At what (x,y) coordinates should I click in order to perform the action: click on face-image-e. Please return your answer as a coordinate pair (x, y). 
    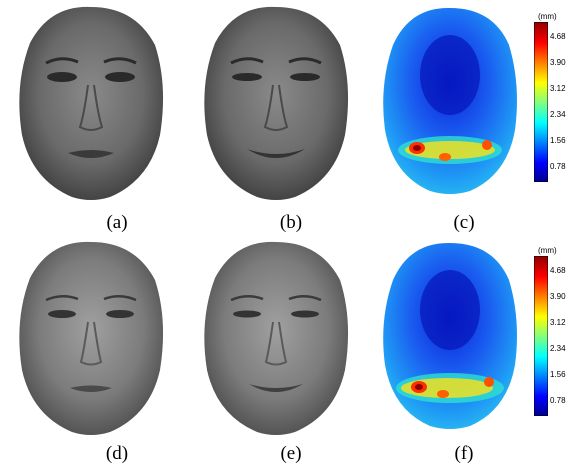
    Looking at the image, I should click on (276, 338).